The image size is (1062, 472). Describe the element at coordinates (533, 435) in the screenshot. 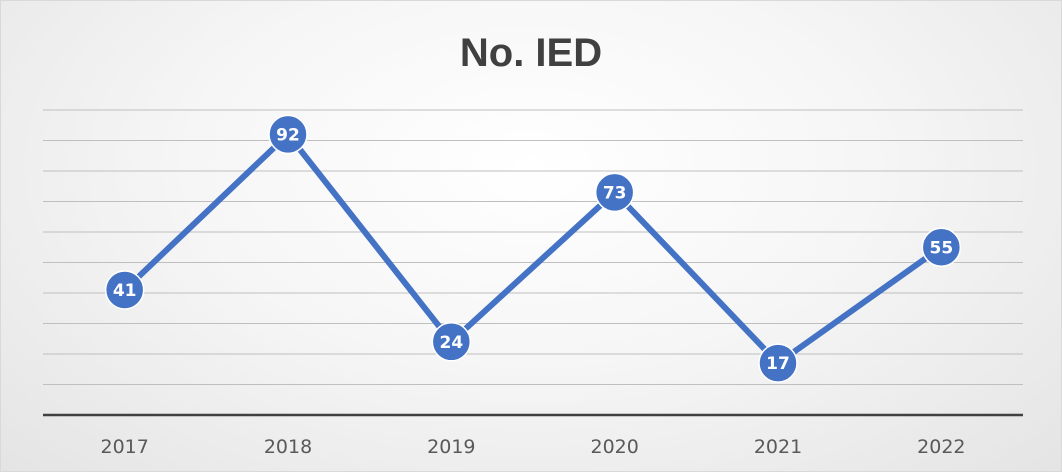

I see `x-axis: 2017 2018 2019 2020 2021 2022` at that location.